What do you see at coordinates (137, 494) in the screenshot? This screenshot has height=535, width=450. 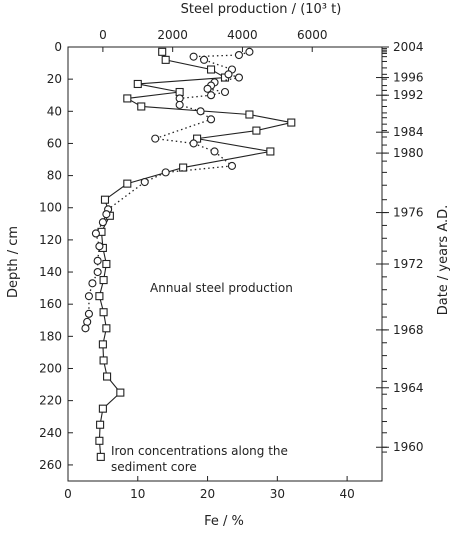 I see `x-bottom-tick-label: 10` at bounding box center [137, 494].